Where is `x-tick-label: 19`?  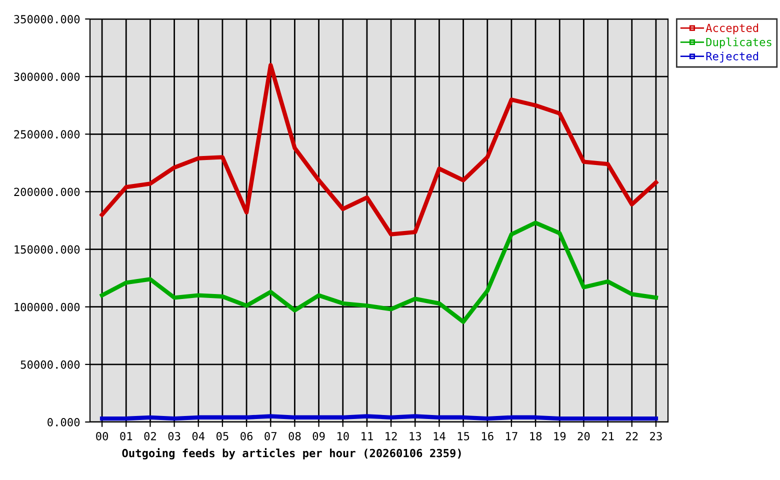 x-tick-label: 19 is located at coordinates (560, 436).